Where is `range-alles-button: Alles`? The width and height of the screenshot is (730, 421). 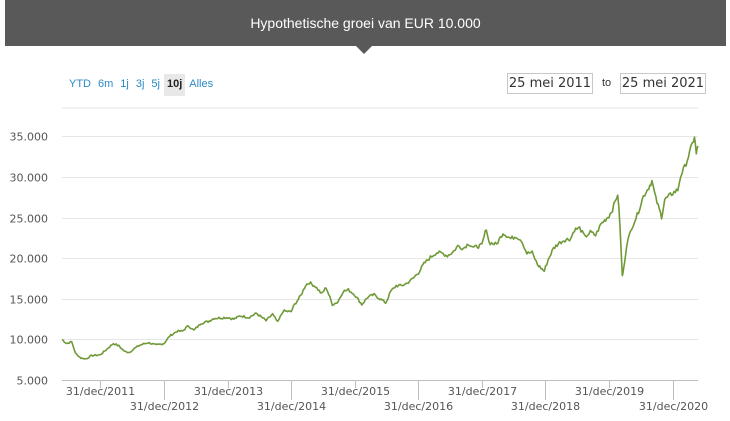
range-alles-button: Alles is located at coordinates (201, 84).